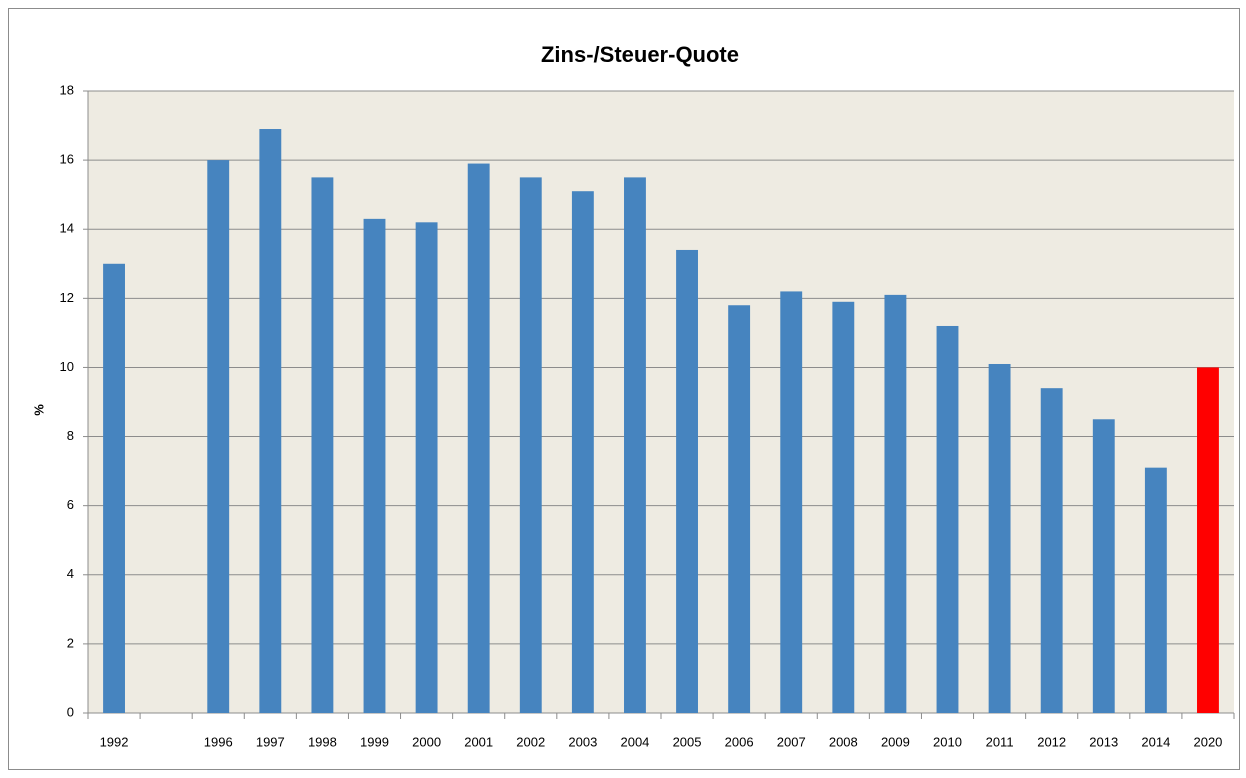 The width and height of the screenshot is (1246, 778). What do you see at coordinates (67, 366) in the screenshot?
I see `y-tick-label: 10` at bounding box center [67, 366].